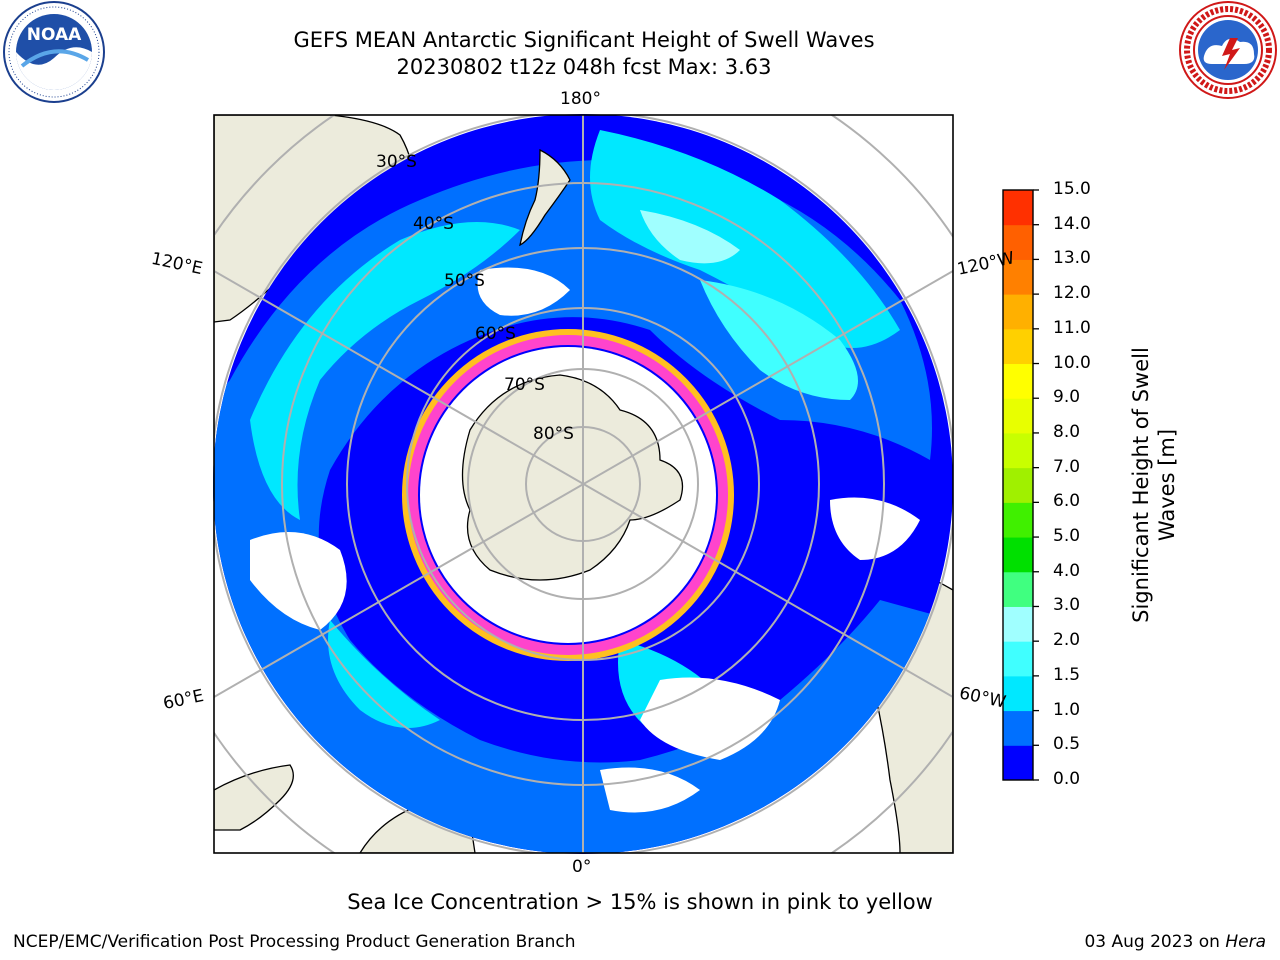  What do you see at coordinates (916, 147) in the screenshot?
I see `land-corner-top-right` at bounding box center [916, 147].